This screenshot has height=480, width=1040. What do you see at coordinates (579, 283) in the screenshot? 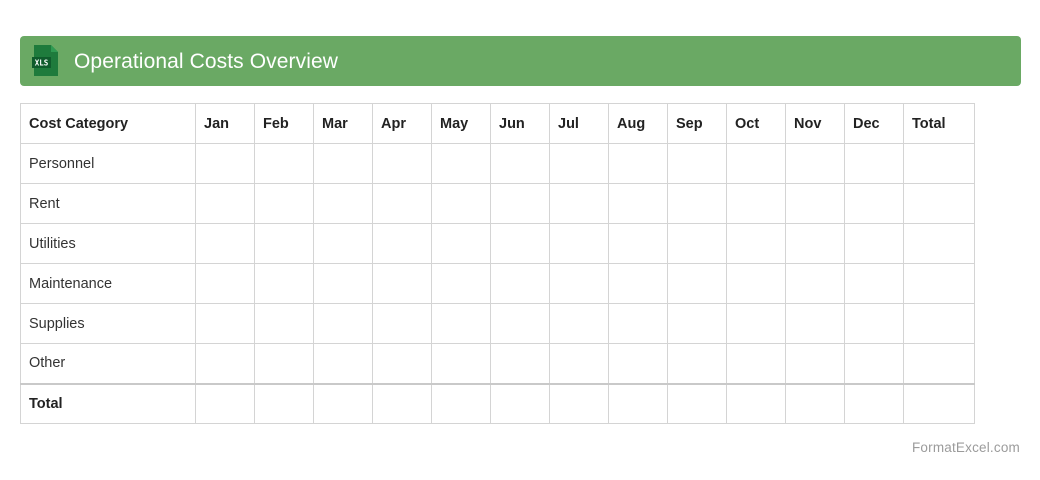
I see `cell-maintenance-jul` at bounding box center [579, 283].